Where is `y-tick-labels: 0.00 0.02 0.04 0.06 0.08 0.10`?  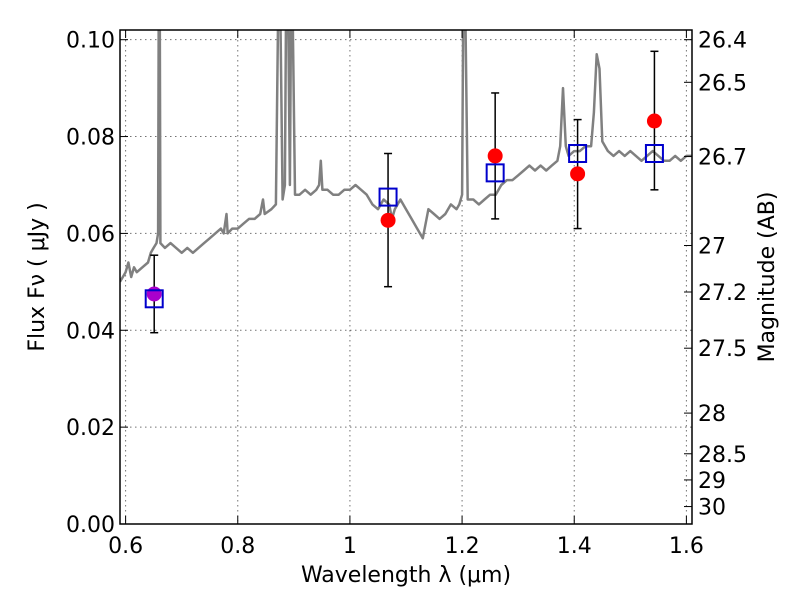 y-tick-labels: 0.00 0.02 0.04 0.06 0.08 0.10 is located at coordinates (90, 283).